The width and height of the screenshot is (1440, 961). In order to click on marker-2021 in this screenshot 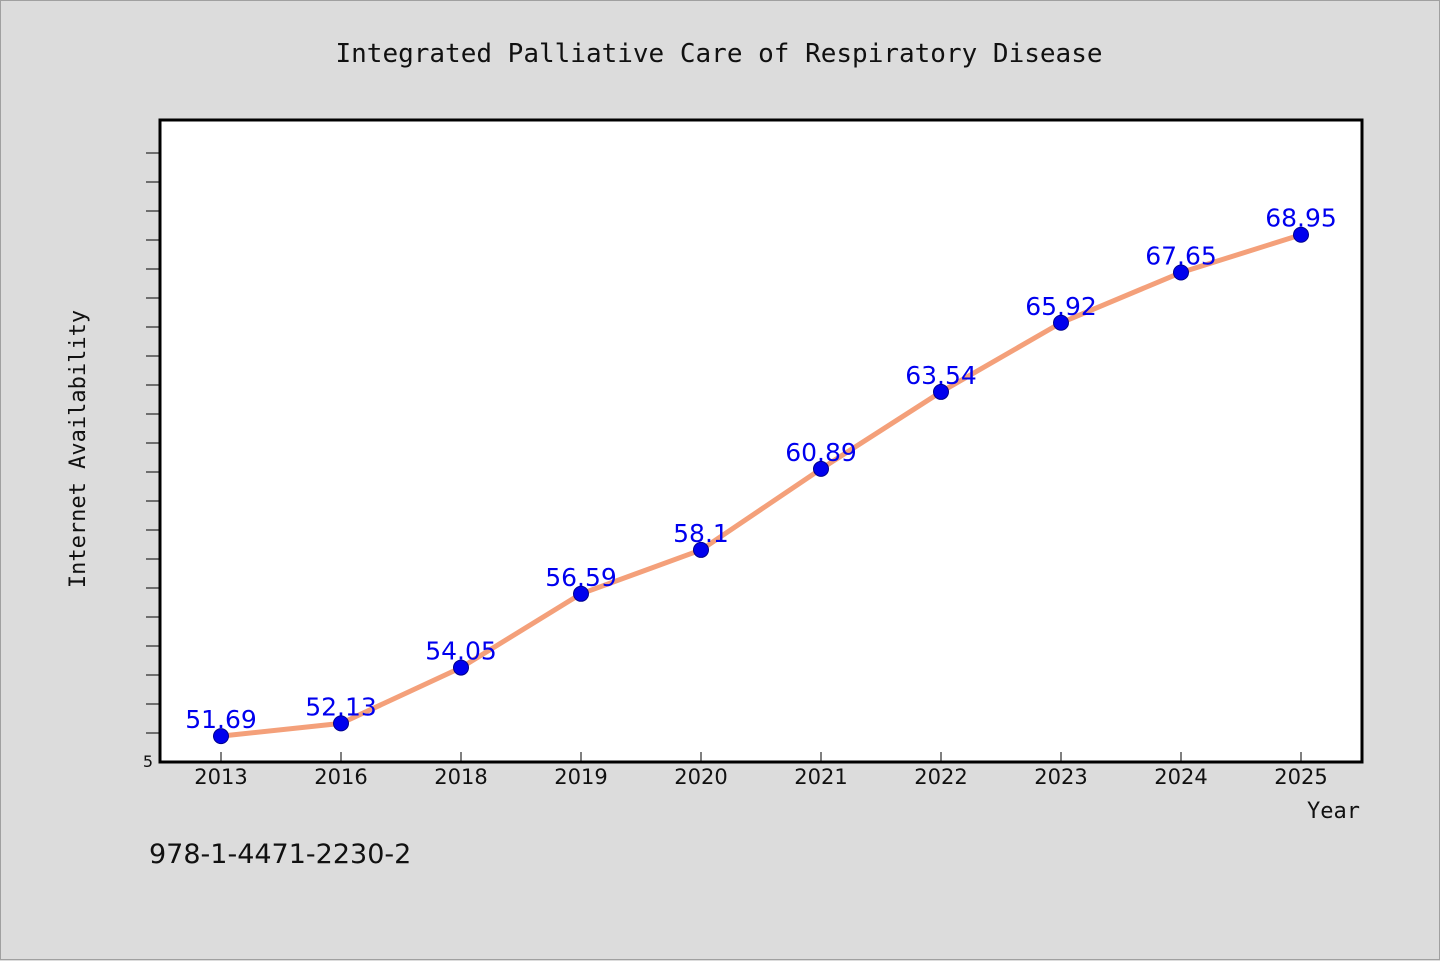, I will do `click(821, 468)`.